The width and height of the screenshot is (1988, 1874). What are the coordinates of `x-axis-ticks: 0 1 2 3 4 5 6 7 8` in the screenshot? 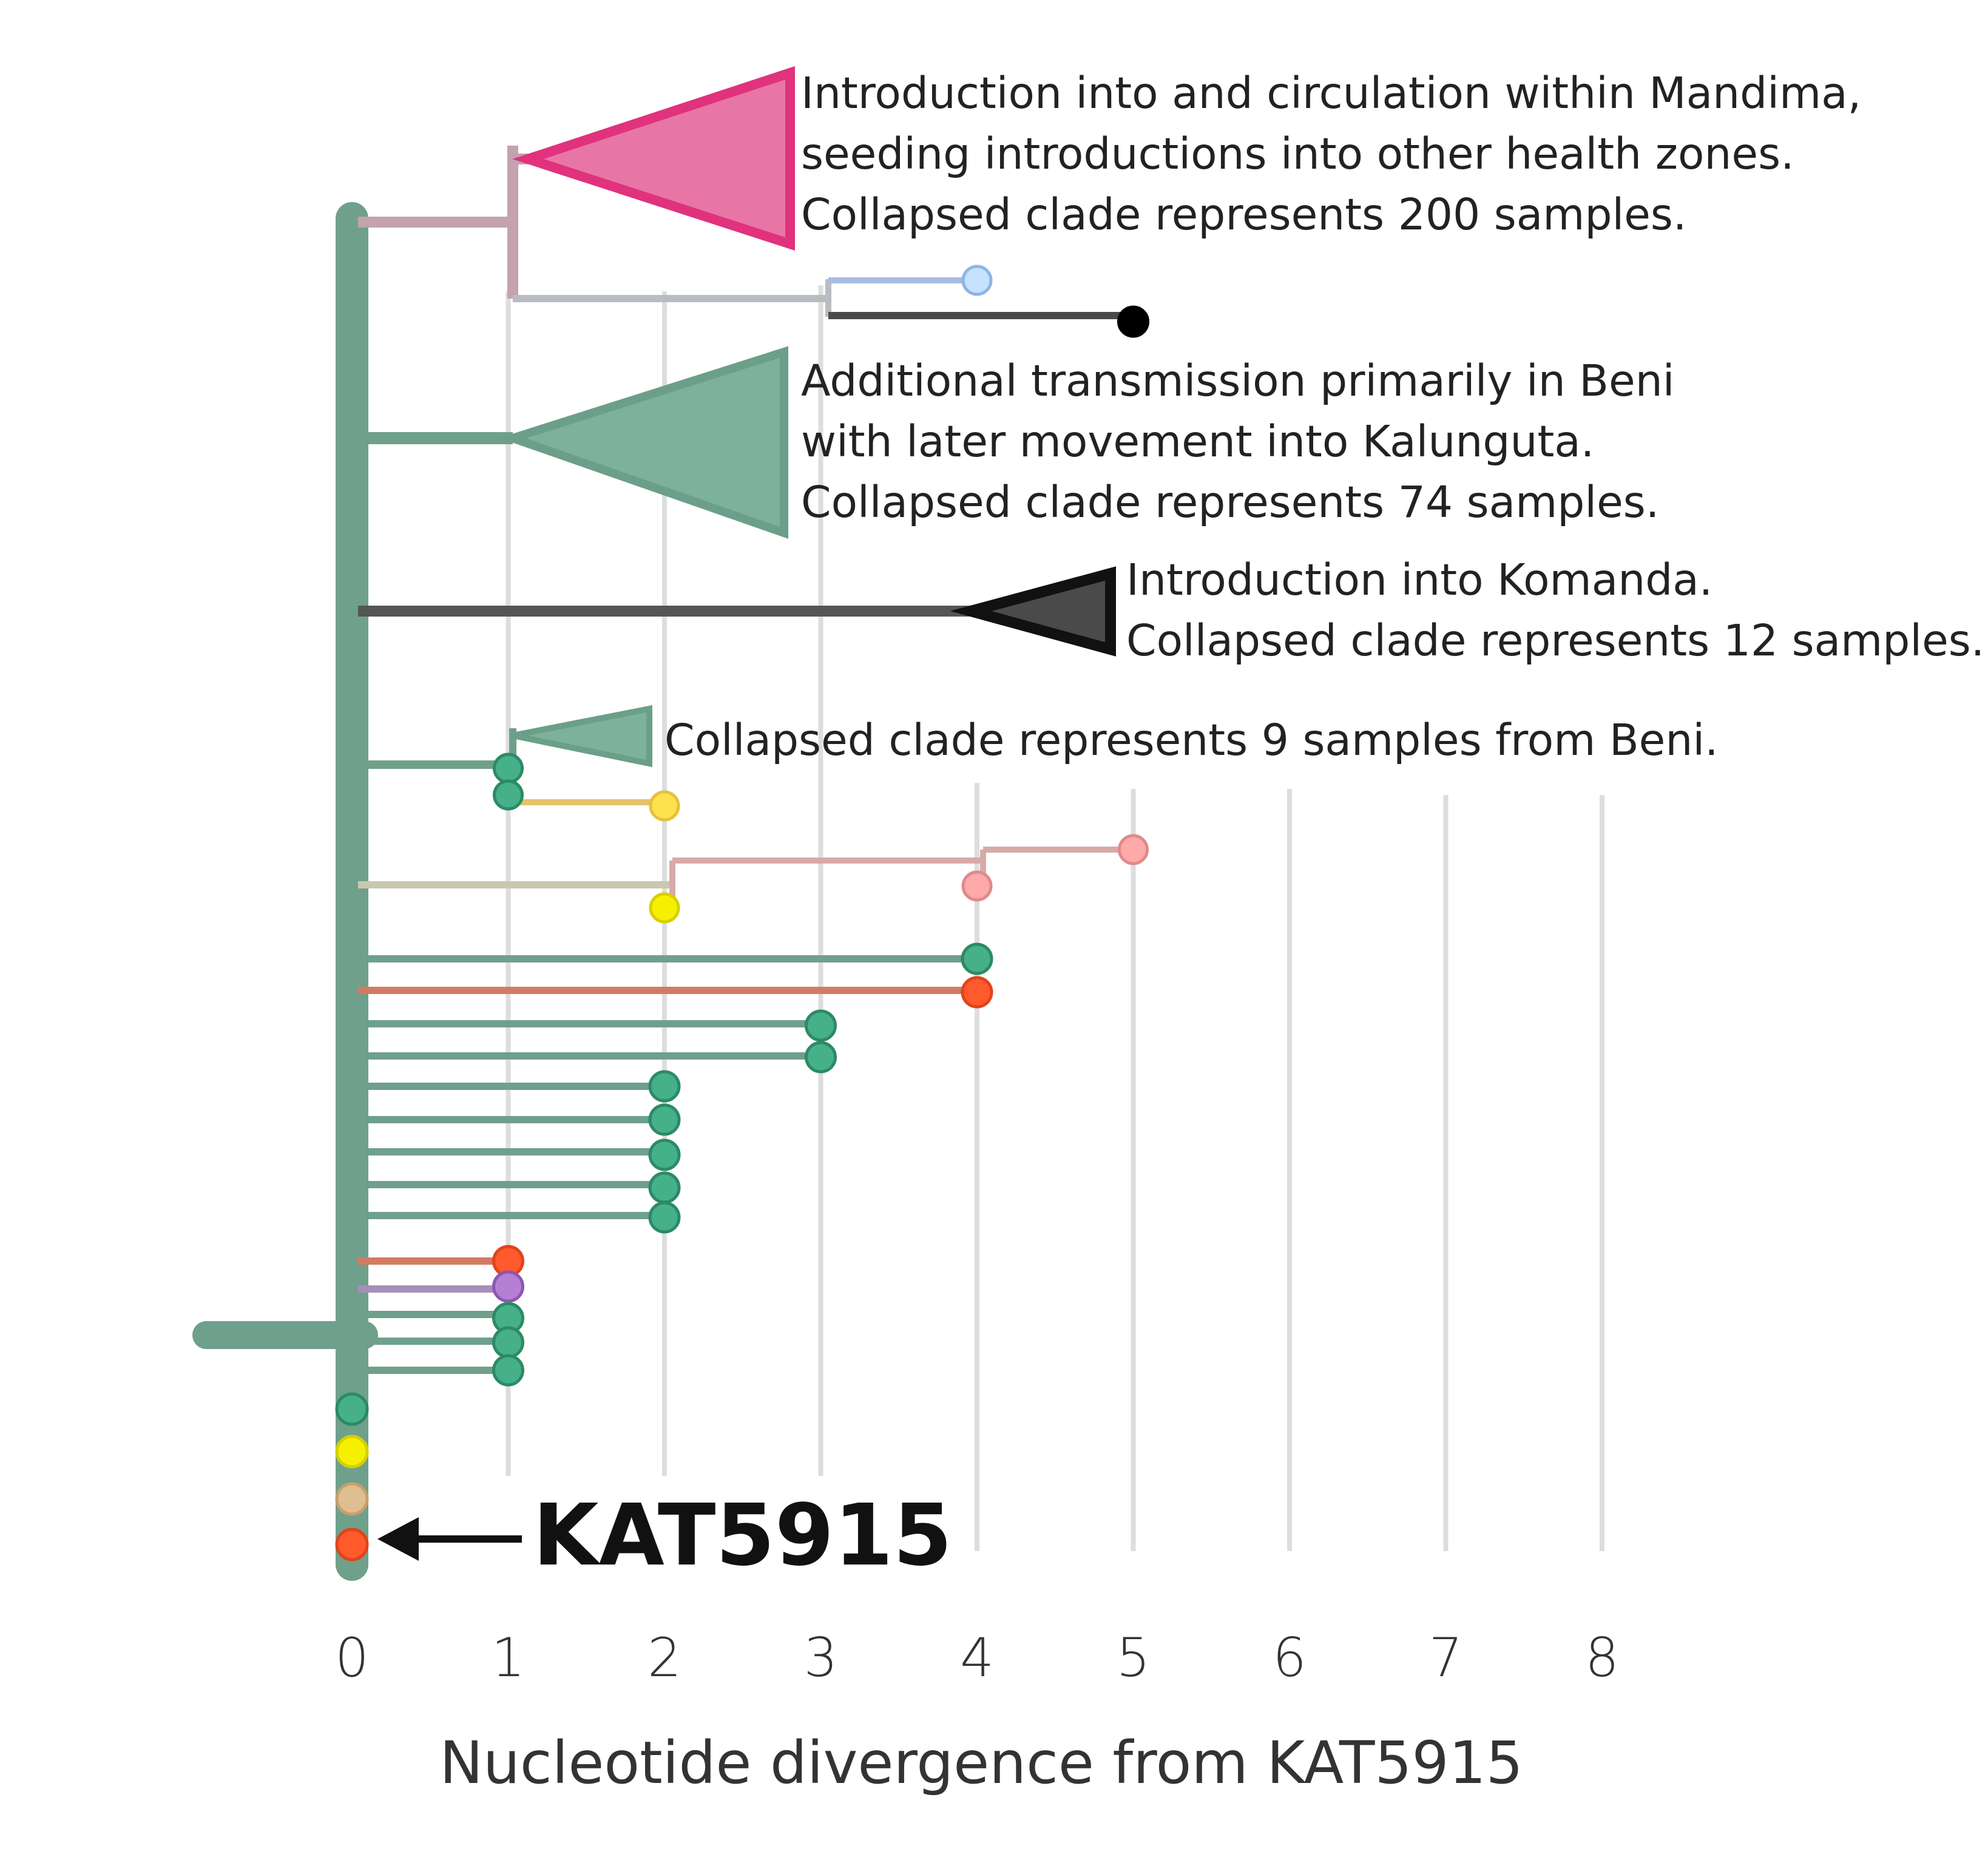 It's located at (977, 1657).